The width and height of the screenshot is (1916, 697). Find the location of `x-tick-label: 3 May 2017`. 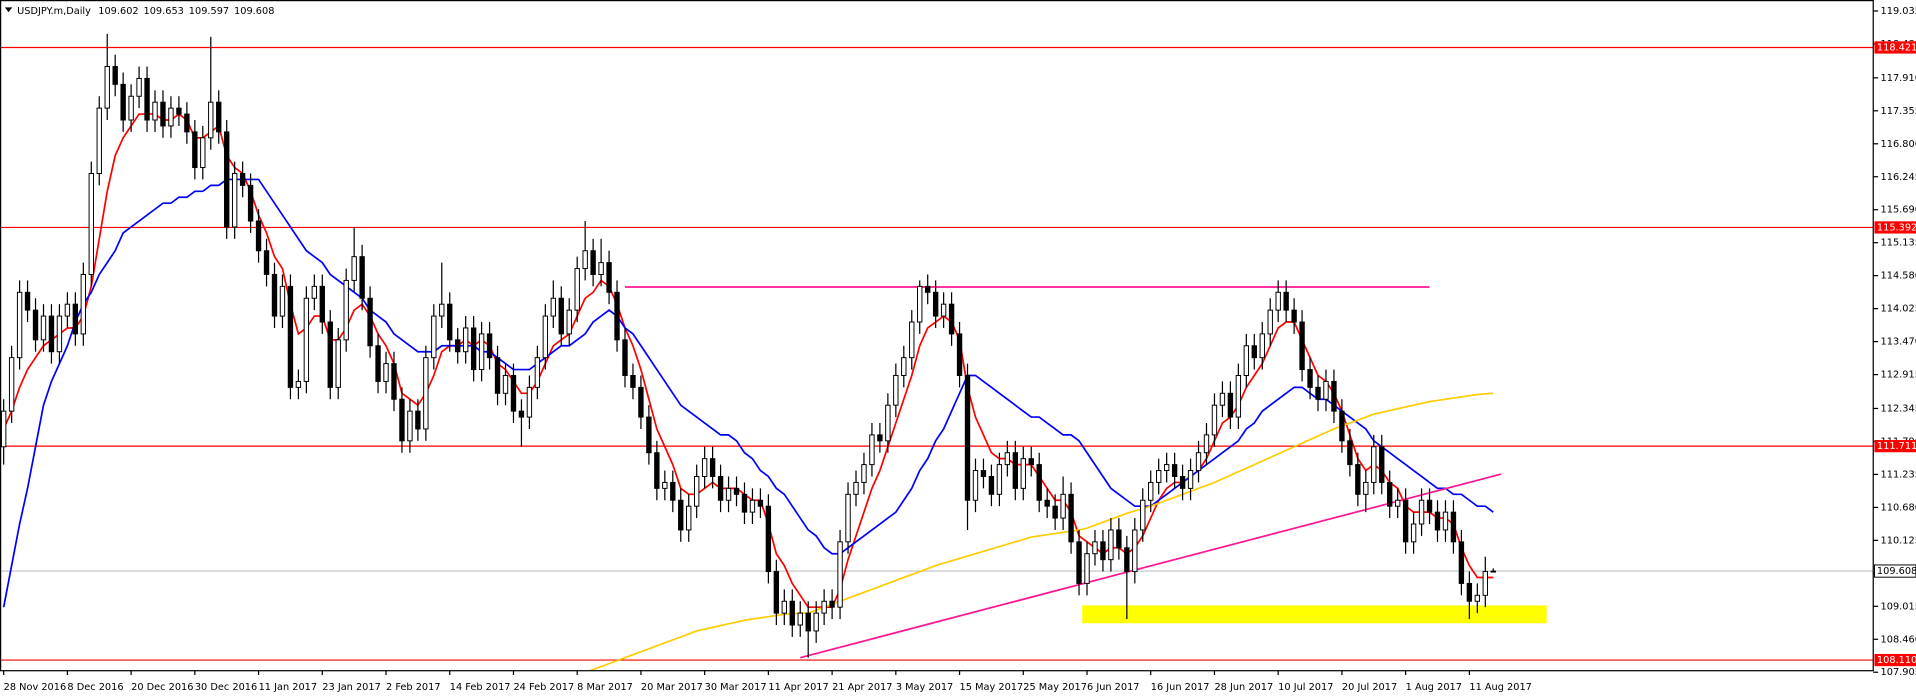

x-tick-label: 3 May 2017 is located at coordinates (924, 687).